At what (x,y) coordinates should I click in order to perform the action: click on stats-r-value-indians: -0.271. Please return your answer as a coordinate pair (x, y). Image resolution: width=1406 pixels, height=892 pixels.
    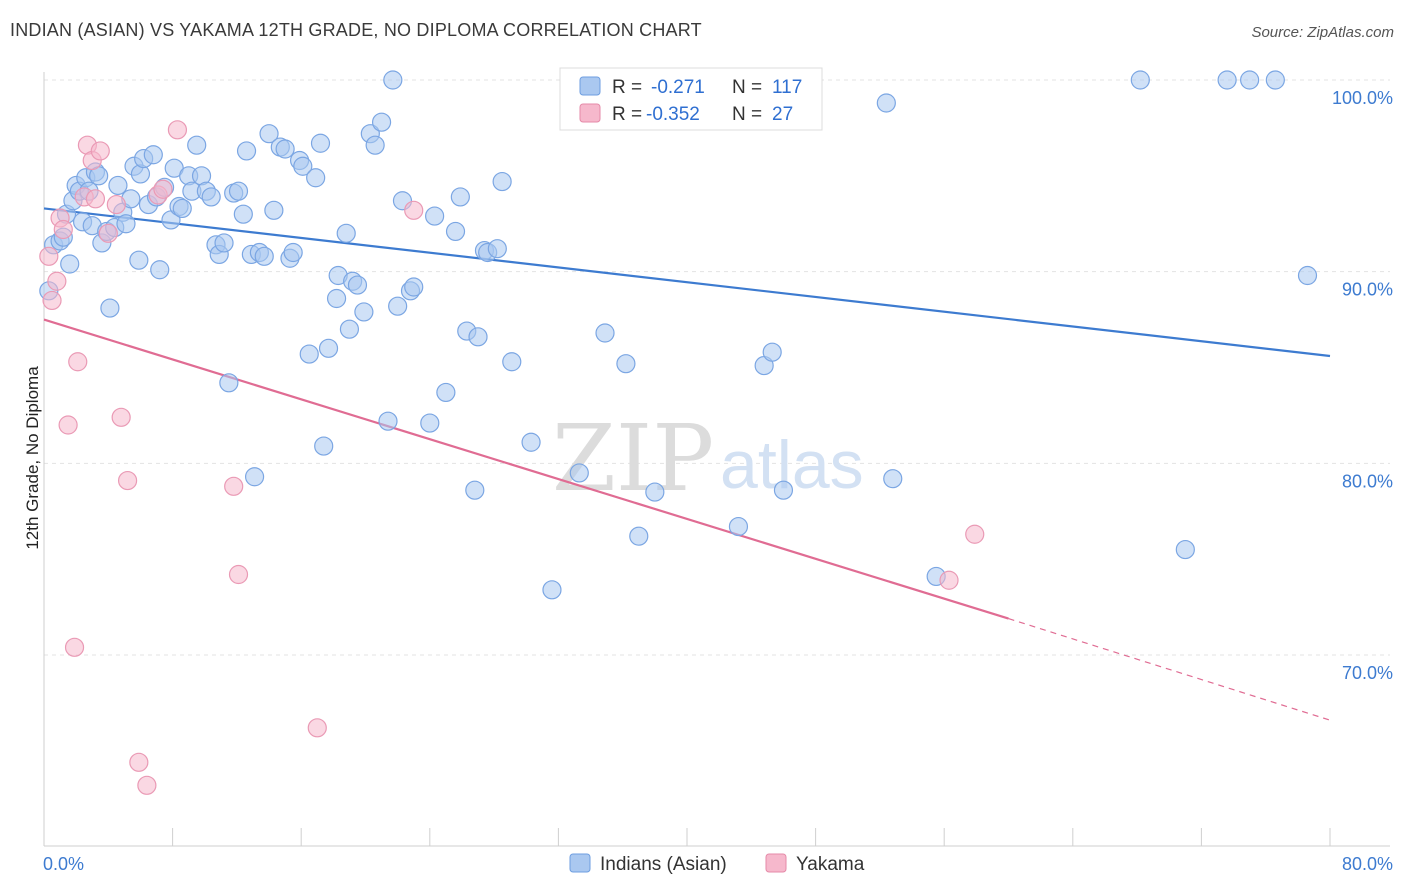
    Looking at the image, I should click on (678, 87).